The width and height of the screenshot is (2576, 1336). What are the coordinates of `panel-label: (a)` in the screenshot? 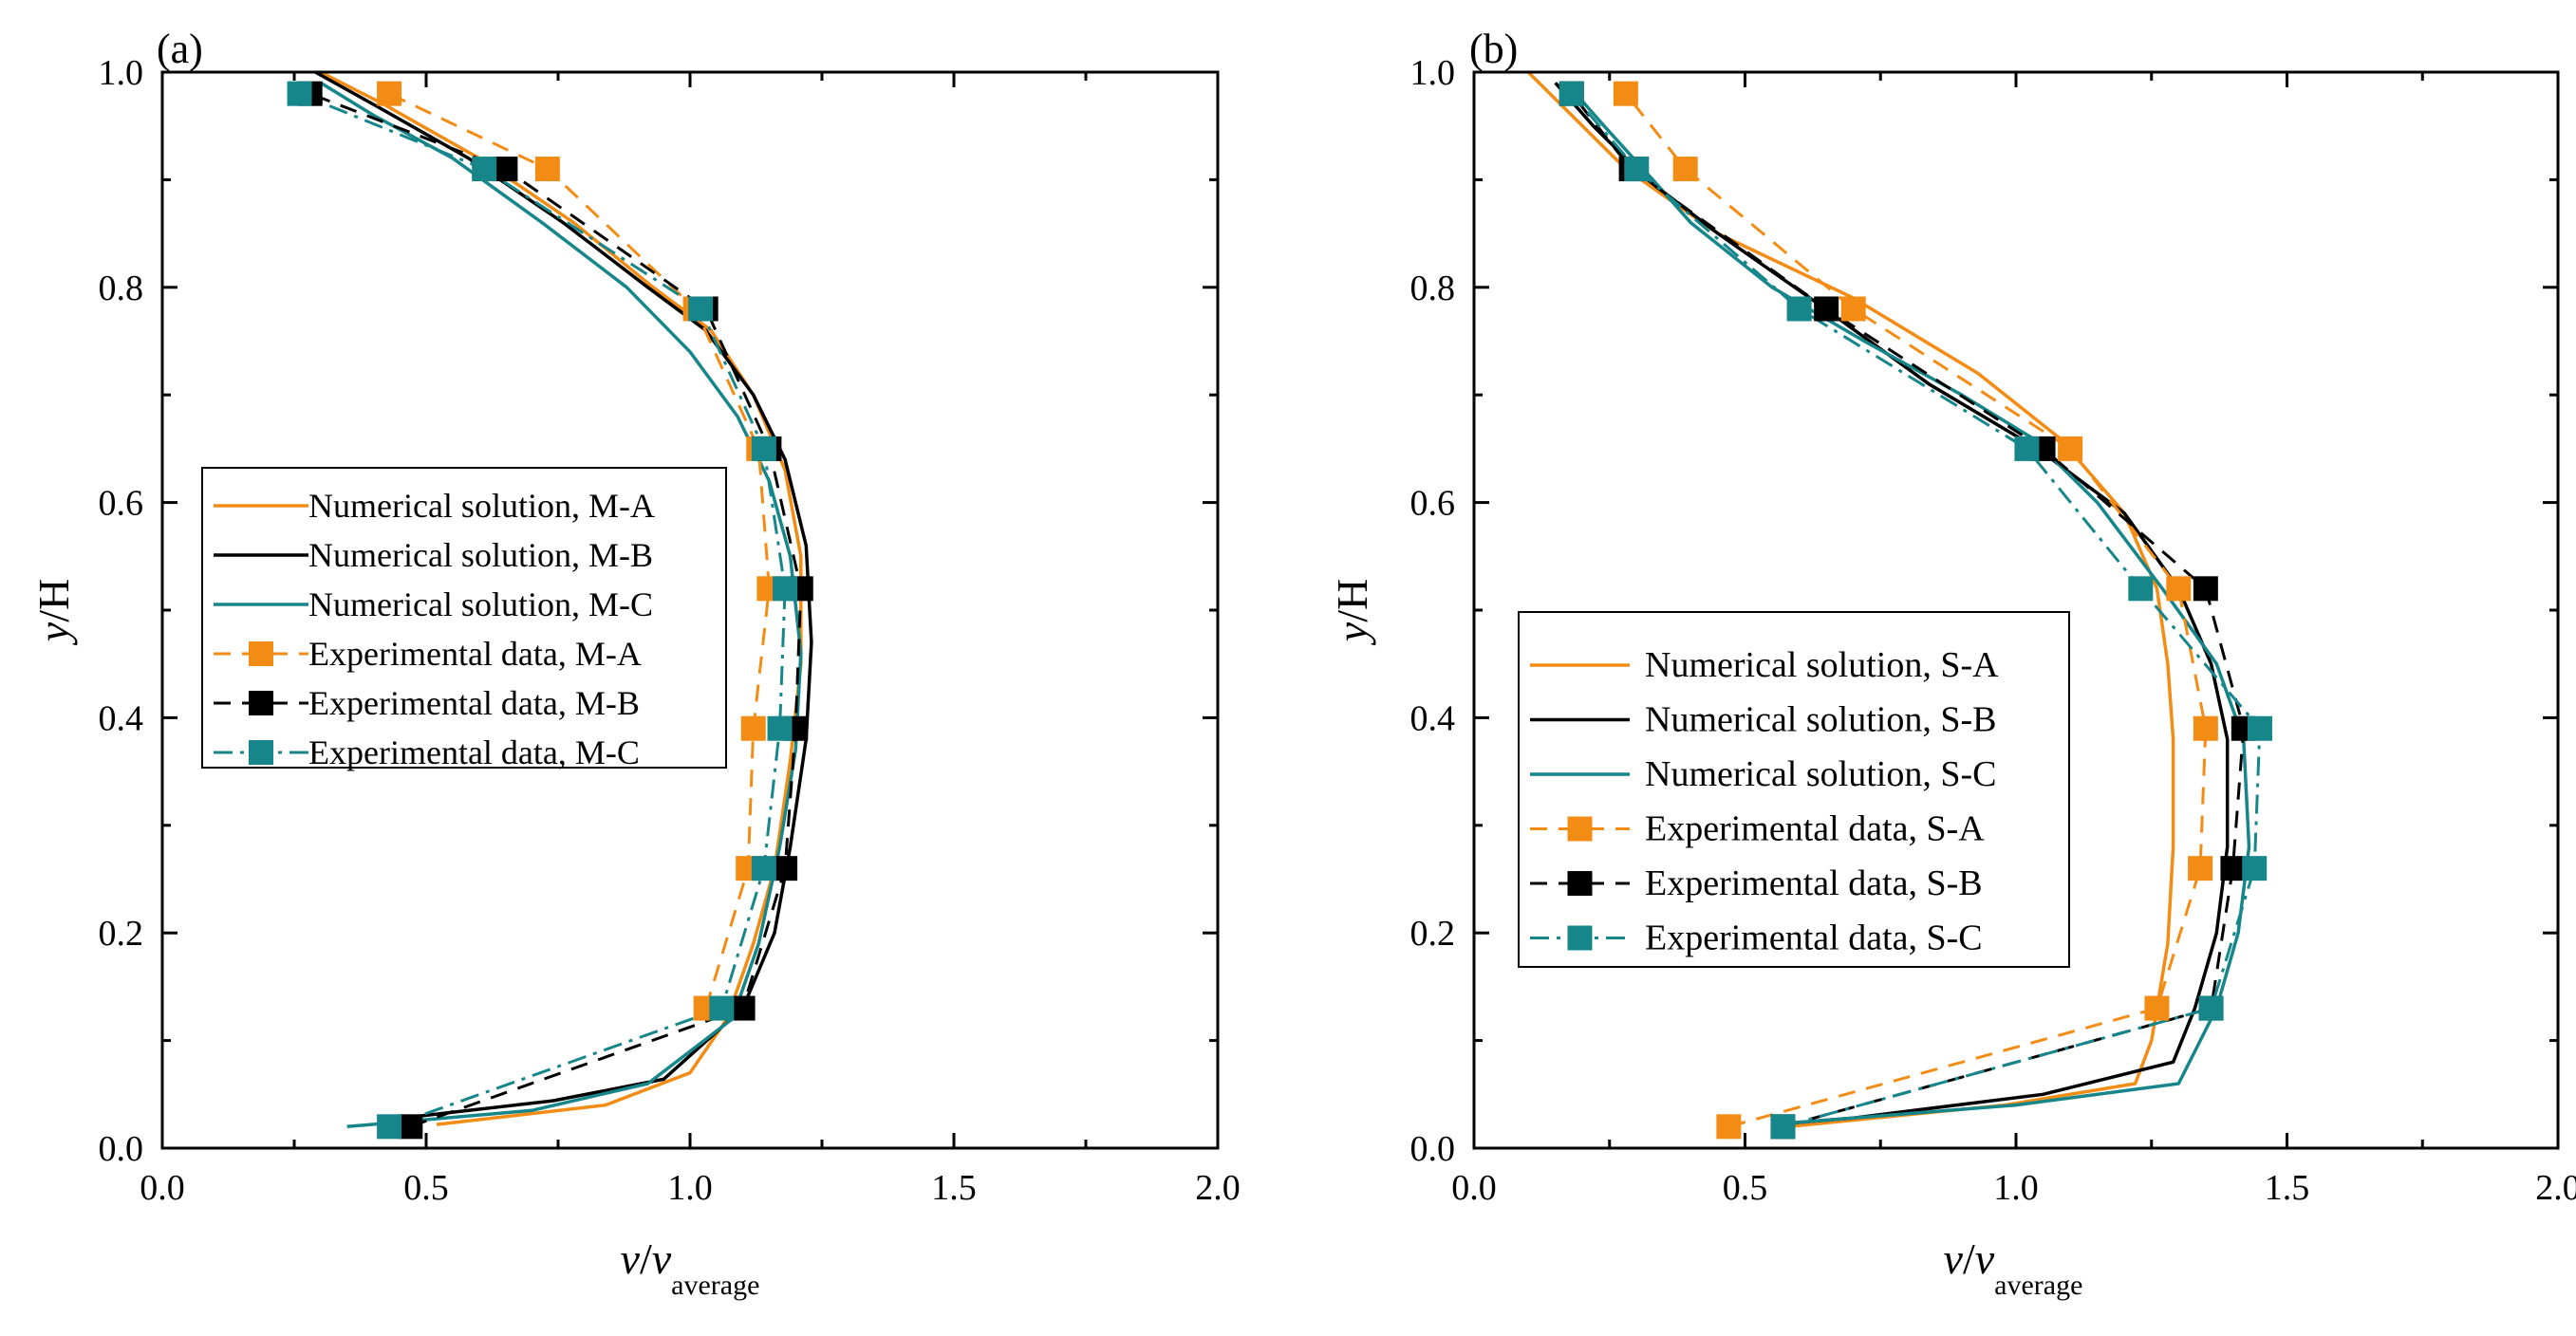 It's located at (180, 49).